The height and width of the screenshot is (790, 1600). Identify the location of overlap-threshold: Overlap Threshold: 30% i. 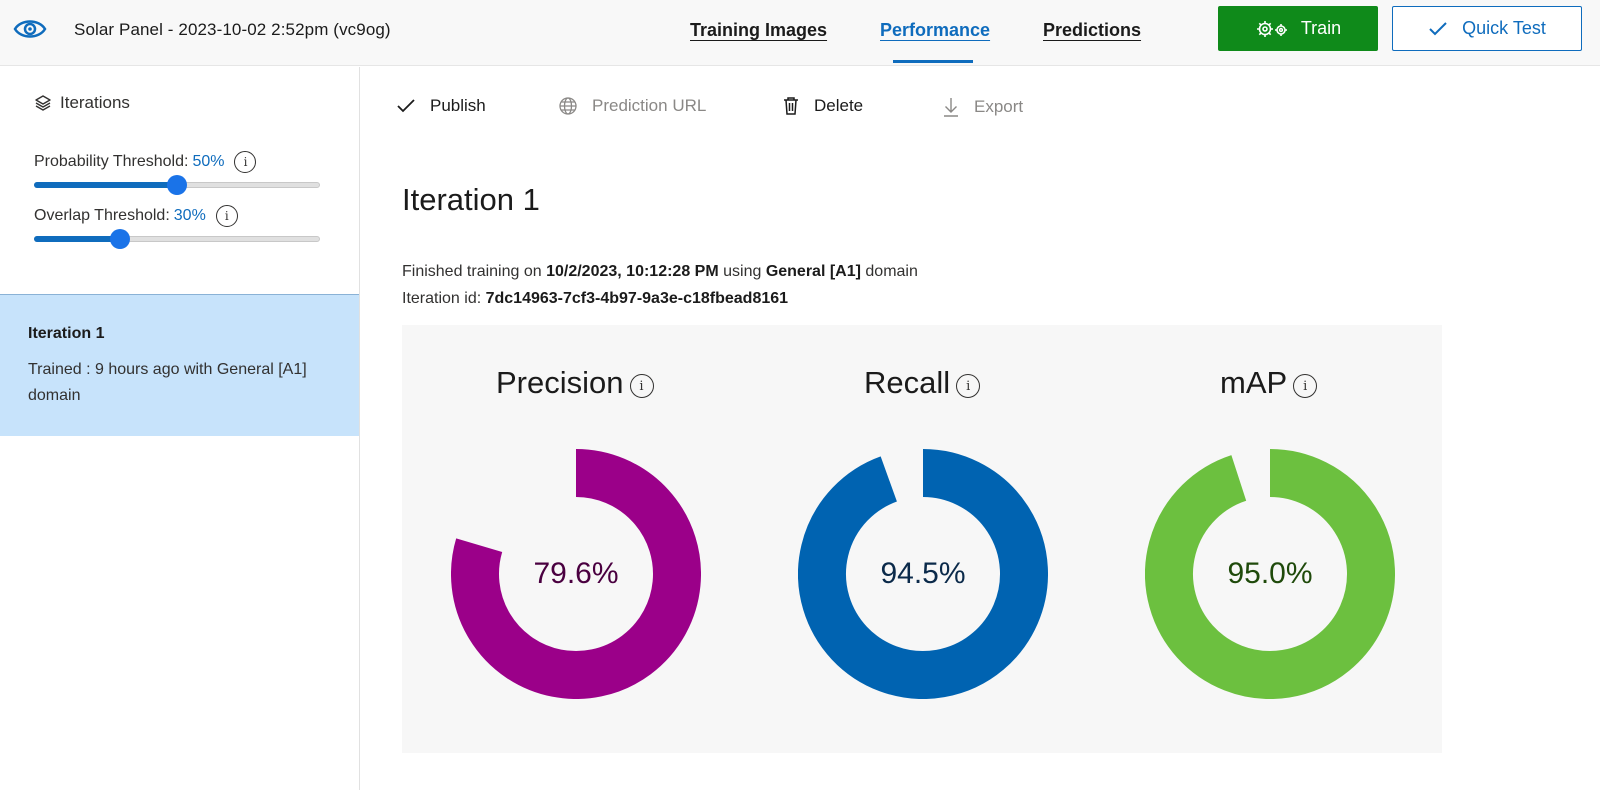
(136, 216).